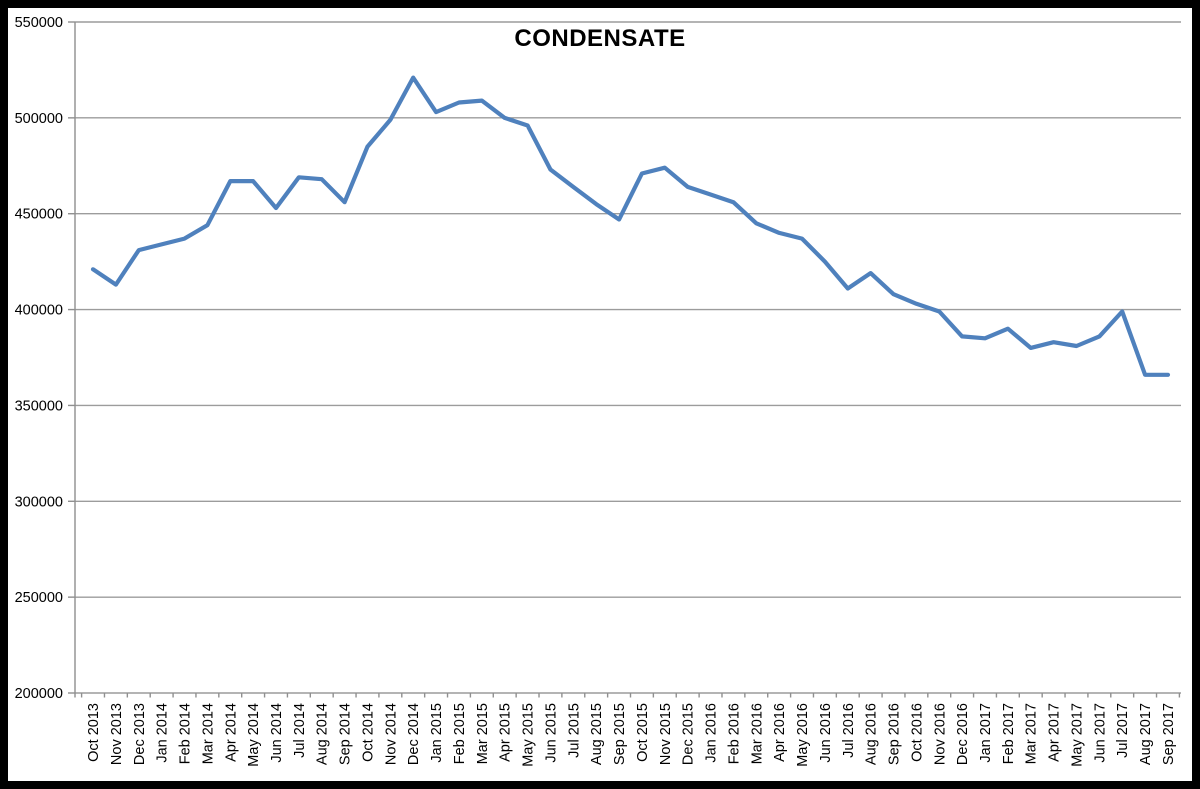 This screenshot has height=789, width=1200. Describe the element at coordinates (1009, 733) in the screenshot. I see `x-axis-tick-label: Feb 2017` at that location.